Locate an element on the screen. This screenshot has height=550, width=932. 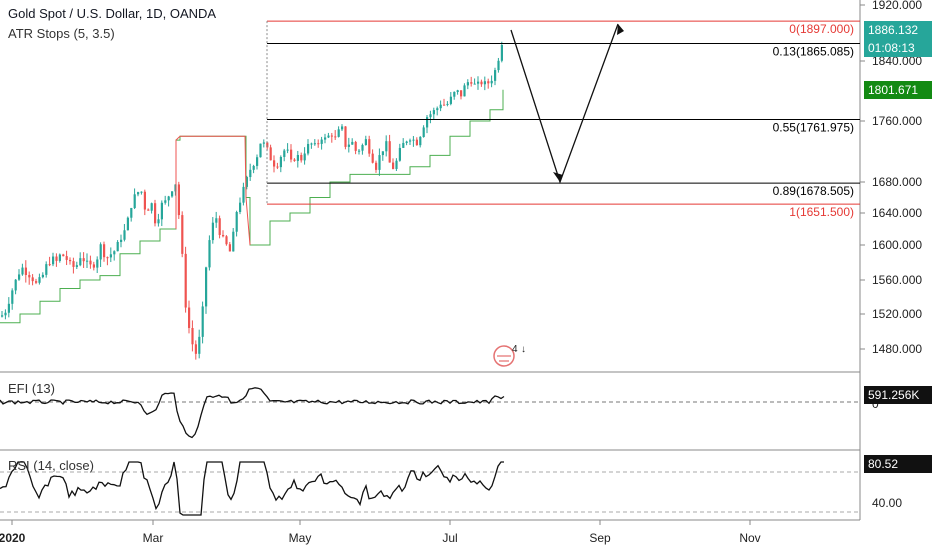
rsi-legend: RSI (14, close) is located at coordinates (51, 465).